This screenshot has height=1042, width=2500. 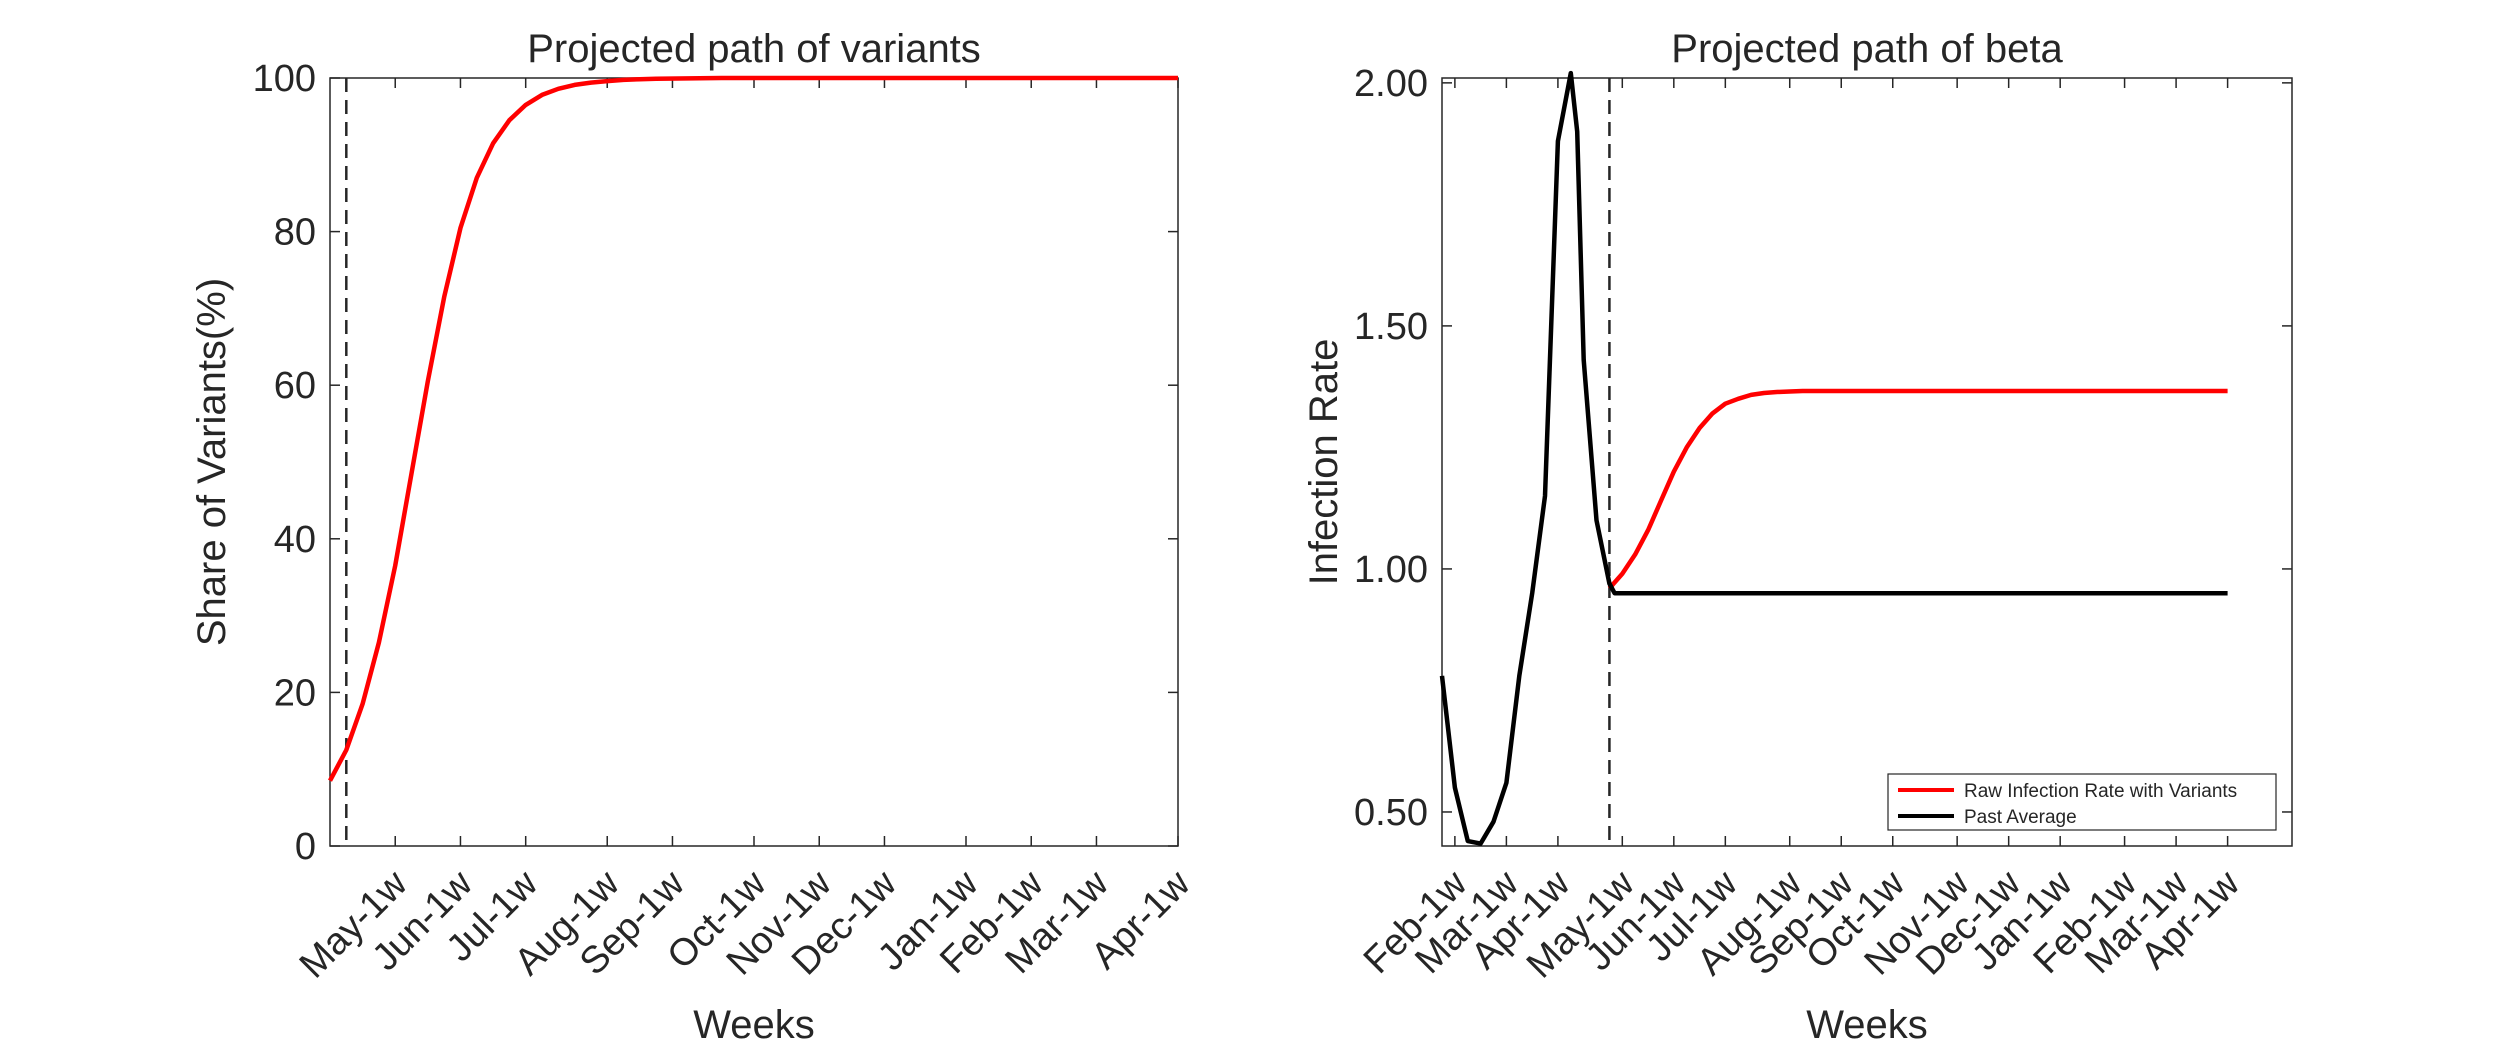 I want to click on variants-chart-title: Projected path of variants, so click(x=754, y=49).